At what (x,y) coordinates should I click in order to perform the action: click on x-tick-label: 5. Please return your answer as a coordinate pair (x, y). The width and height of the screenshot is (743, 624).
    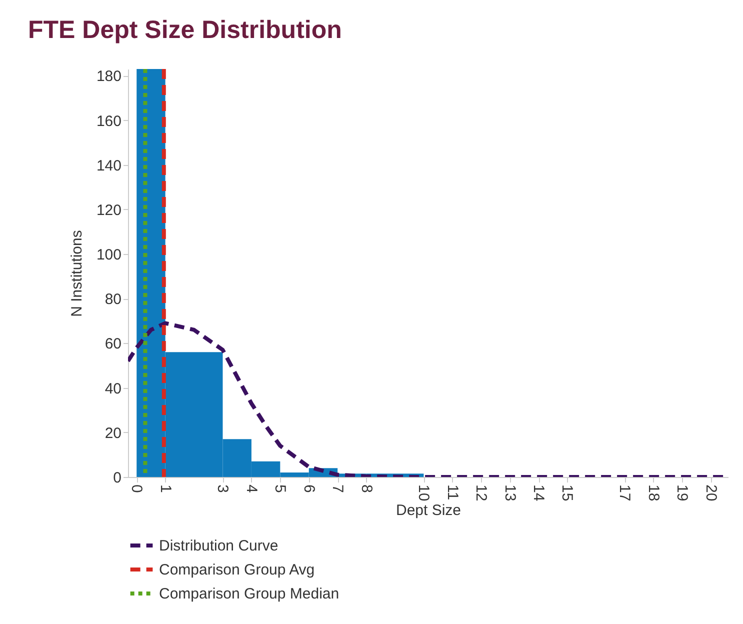
    Looking at the image, I should click on (280, 488).